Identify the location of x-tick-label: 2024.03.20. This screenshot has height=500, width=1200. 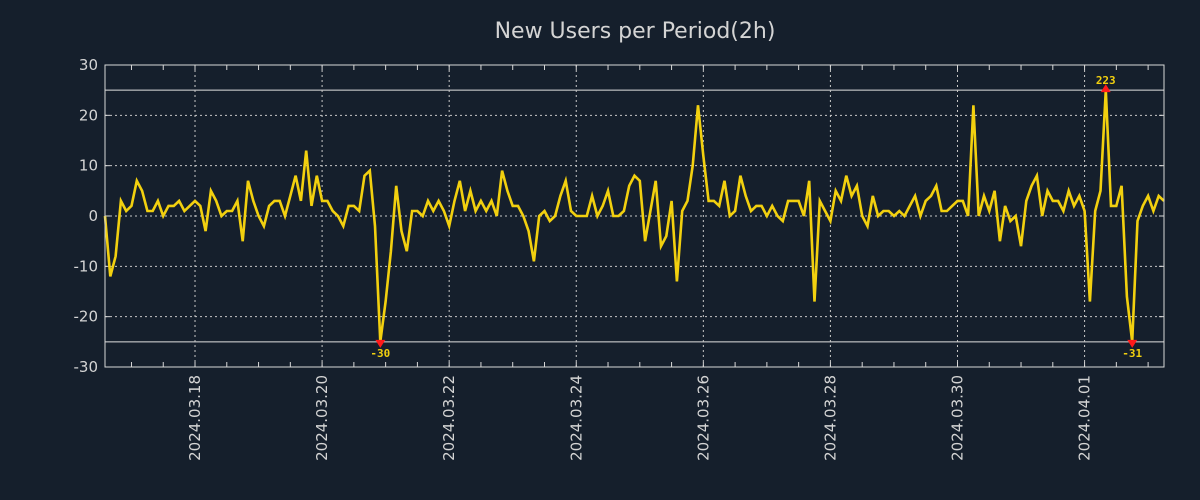
(322, 418).